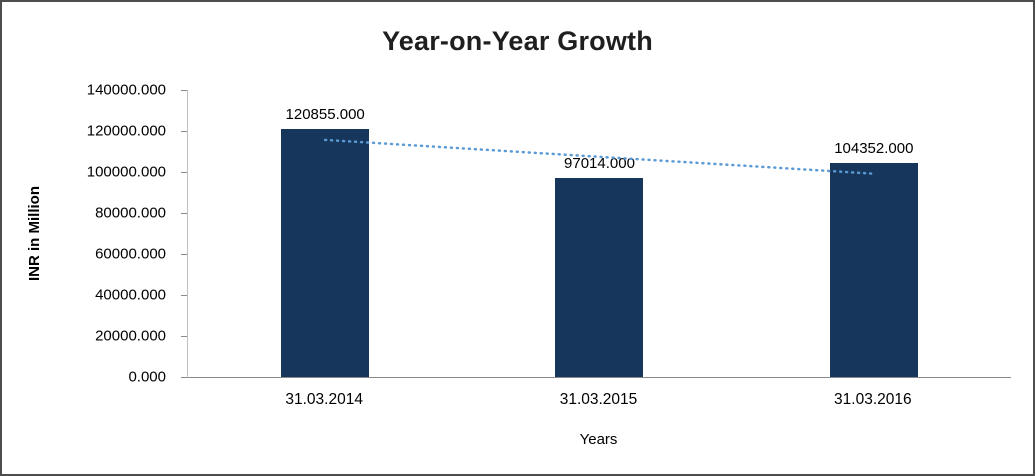 The width and height of the screenshot is (1035, 476). I want to click on x-tick-label: 31.03.2014, so click(324, 399).